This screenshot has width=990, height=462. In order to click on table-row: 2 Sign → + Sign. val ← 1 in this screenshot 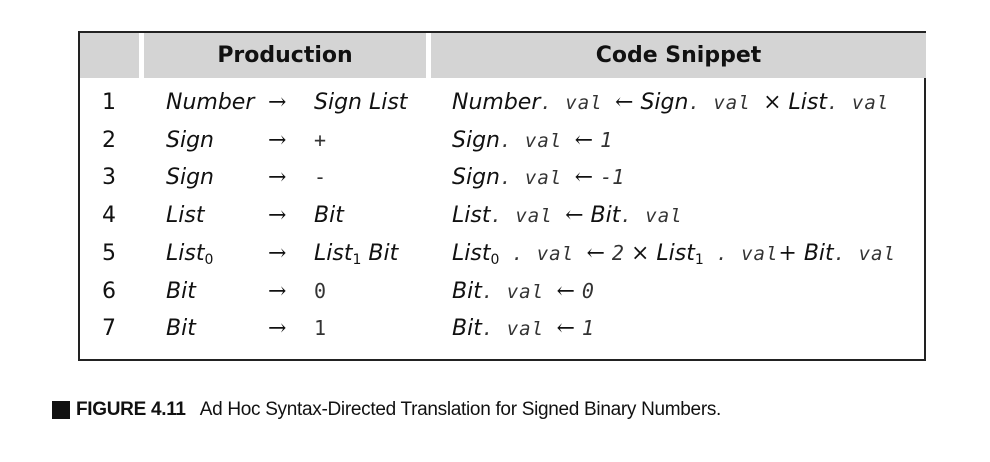, I will do `click(502, 140)`.